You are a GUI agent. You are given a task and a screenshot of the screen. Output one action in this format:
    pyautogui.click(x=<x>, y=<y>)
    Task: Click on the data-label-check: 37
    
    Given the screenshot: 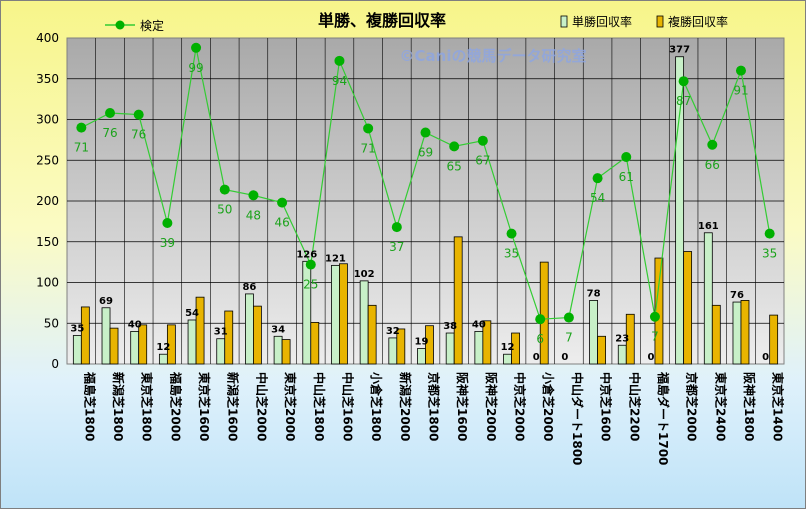 What is the action you would take?
    pyautogui.click(x=396, y=247)
    